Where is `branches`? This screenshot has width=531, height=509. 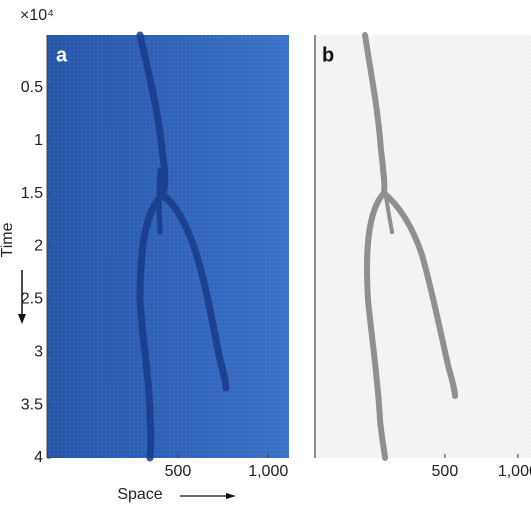 branches is located at coordinates (183, 246).